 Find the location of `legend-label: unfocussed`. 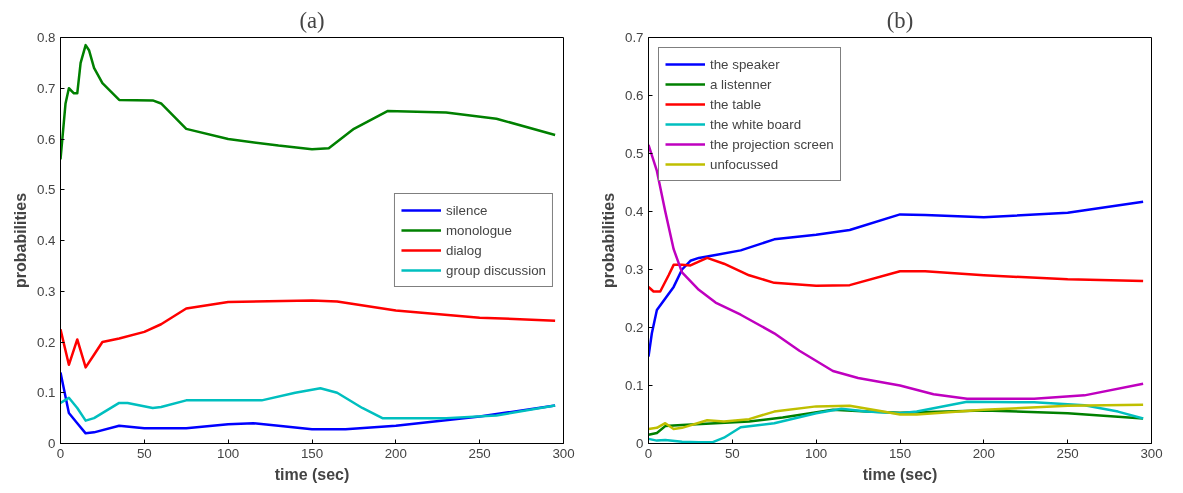

legend-label: unfocussed is located at coordinates (744, 164).